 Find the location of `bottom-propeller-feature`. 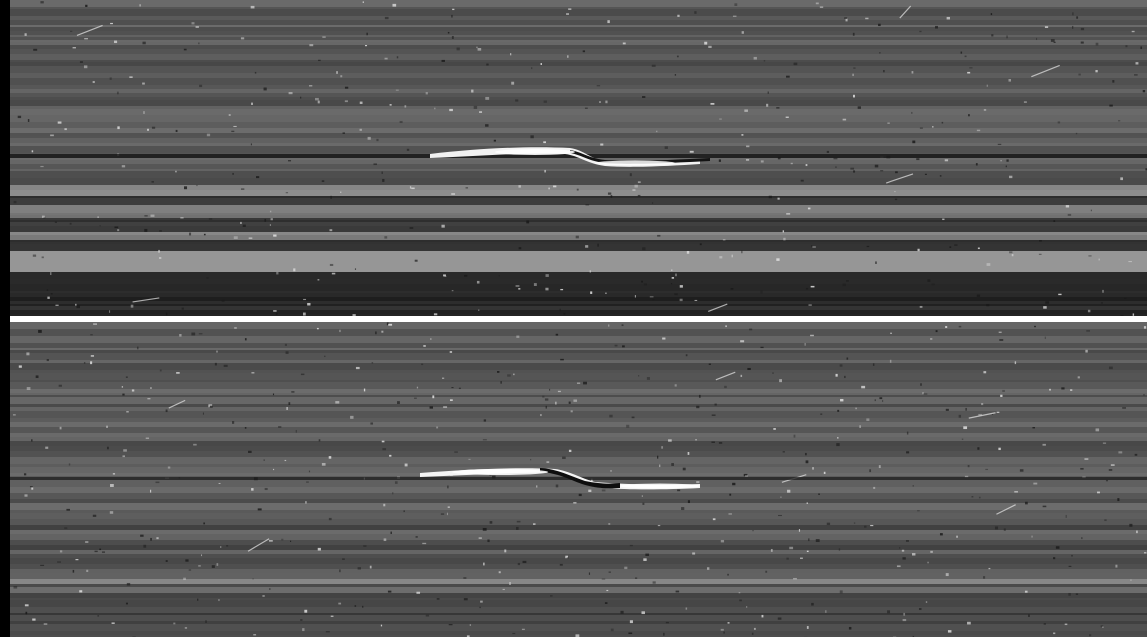

bottom-propeller-feature is located at coordinates (560, 479).